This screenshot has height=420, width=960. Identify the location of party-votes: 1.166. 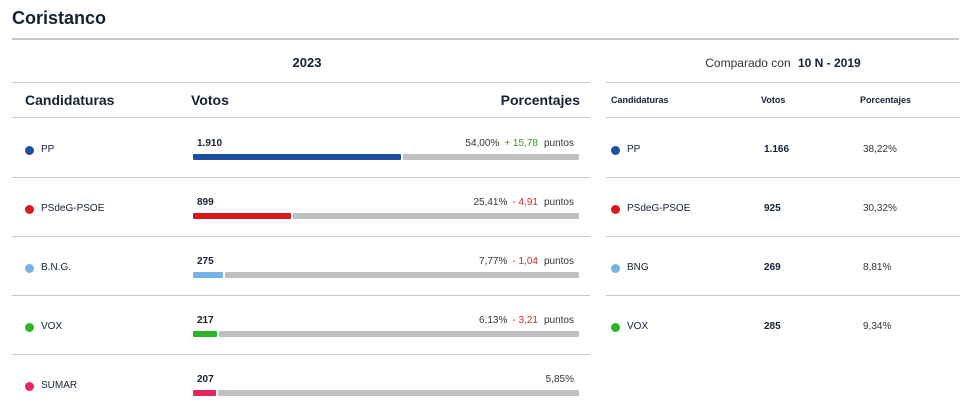
(777, 149).